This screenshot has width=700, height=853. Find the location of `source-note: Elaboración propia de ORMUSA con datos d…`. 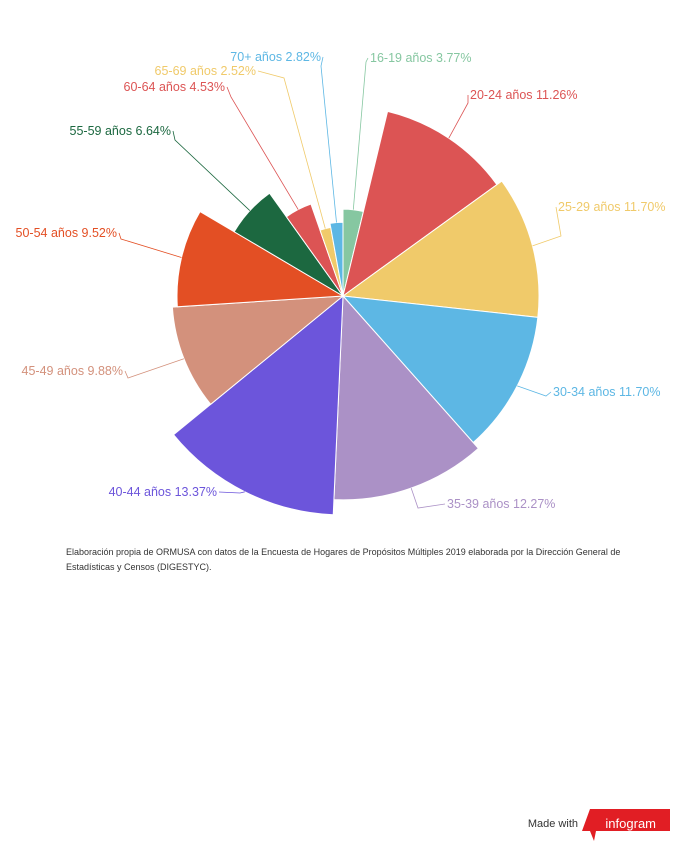

source-note: Elaboración propia de ORMUSA con datos d… is located at coordinates (343, 559).